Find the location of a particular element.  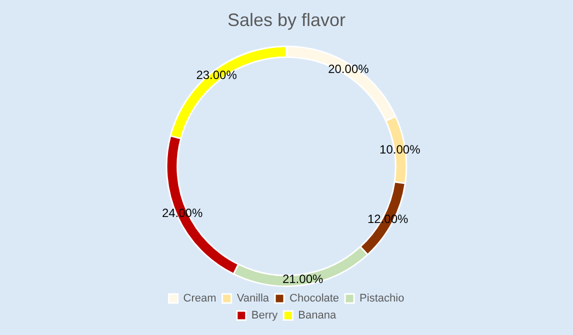

legend-label: Pistachio is located at coordinates (382, 298).